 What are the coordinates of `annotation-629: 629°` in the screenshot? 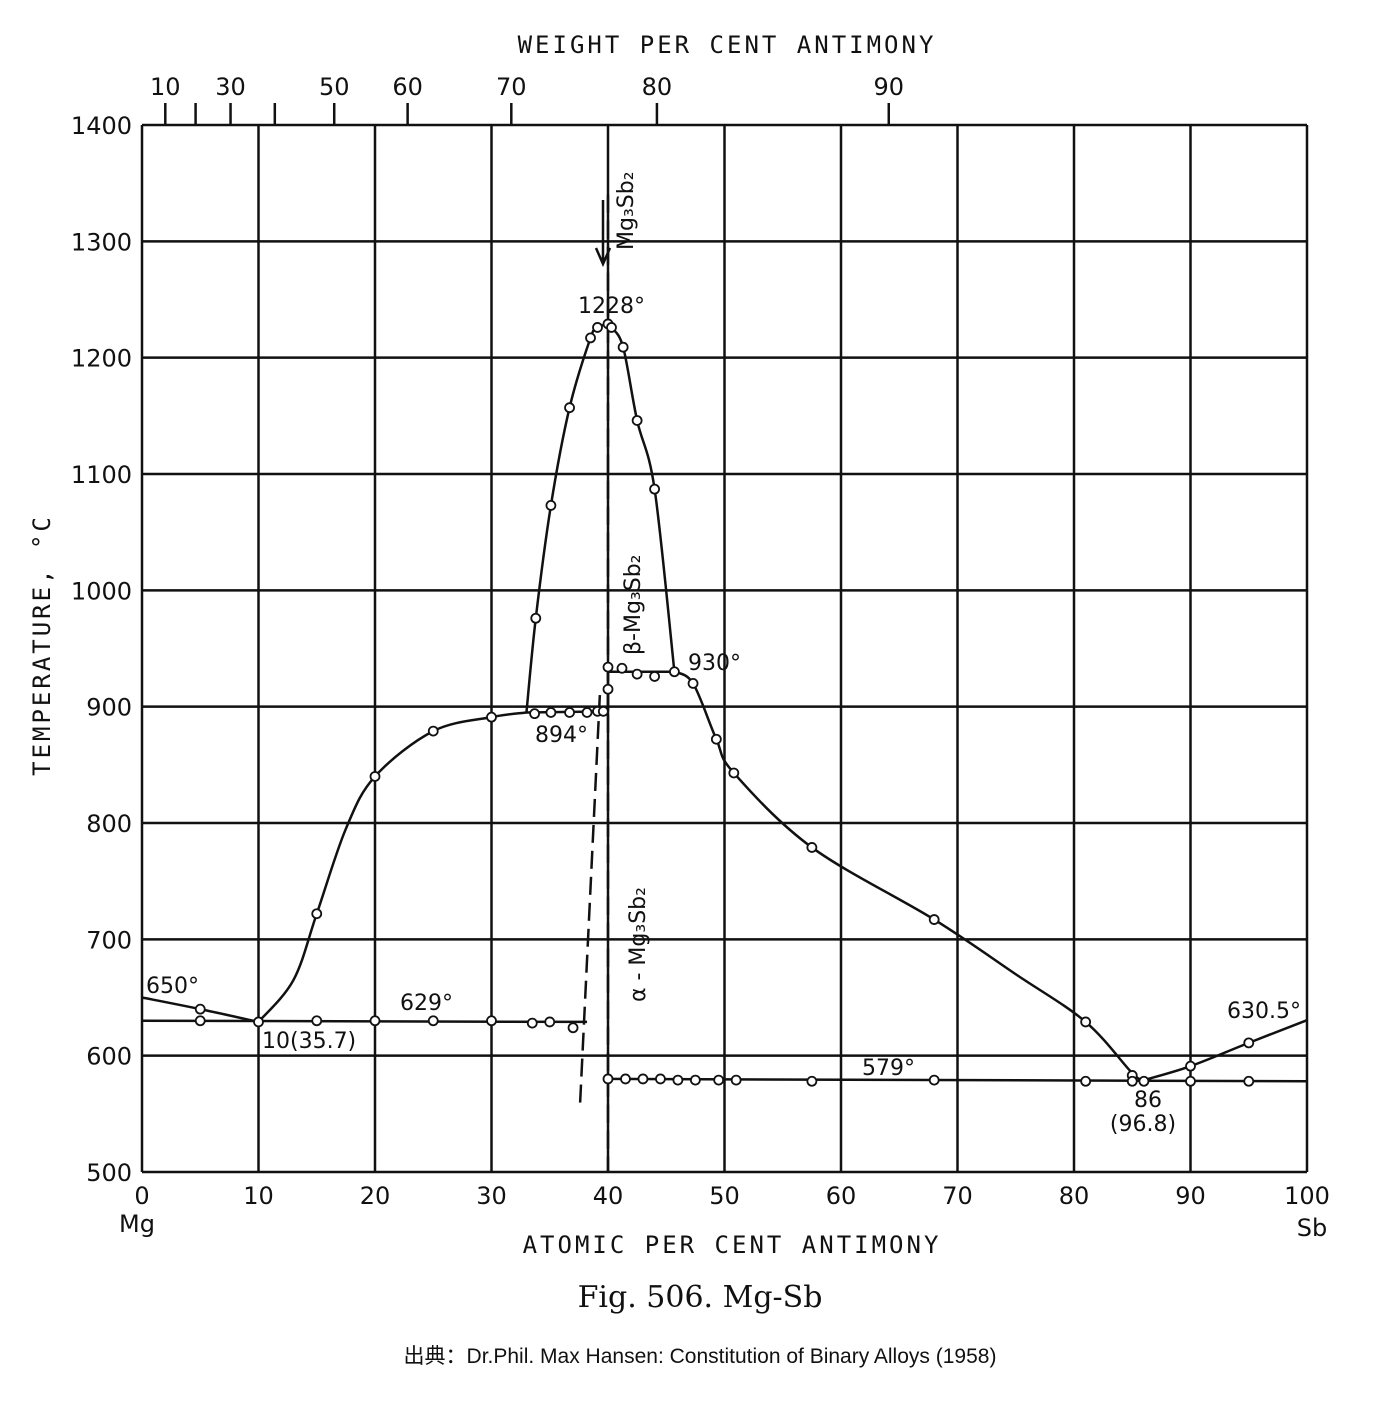 It's located at (426, 1003).